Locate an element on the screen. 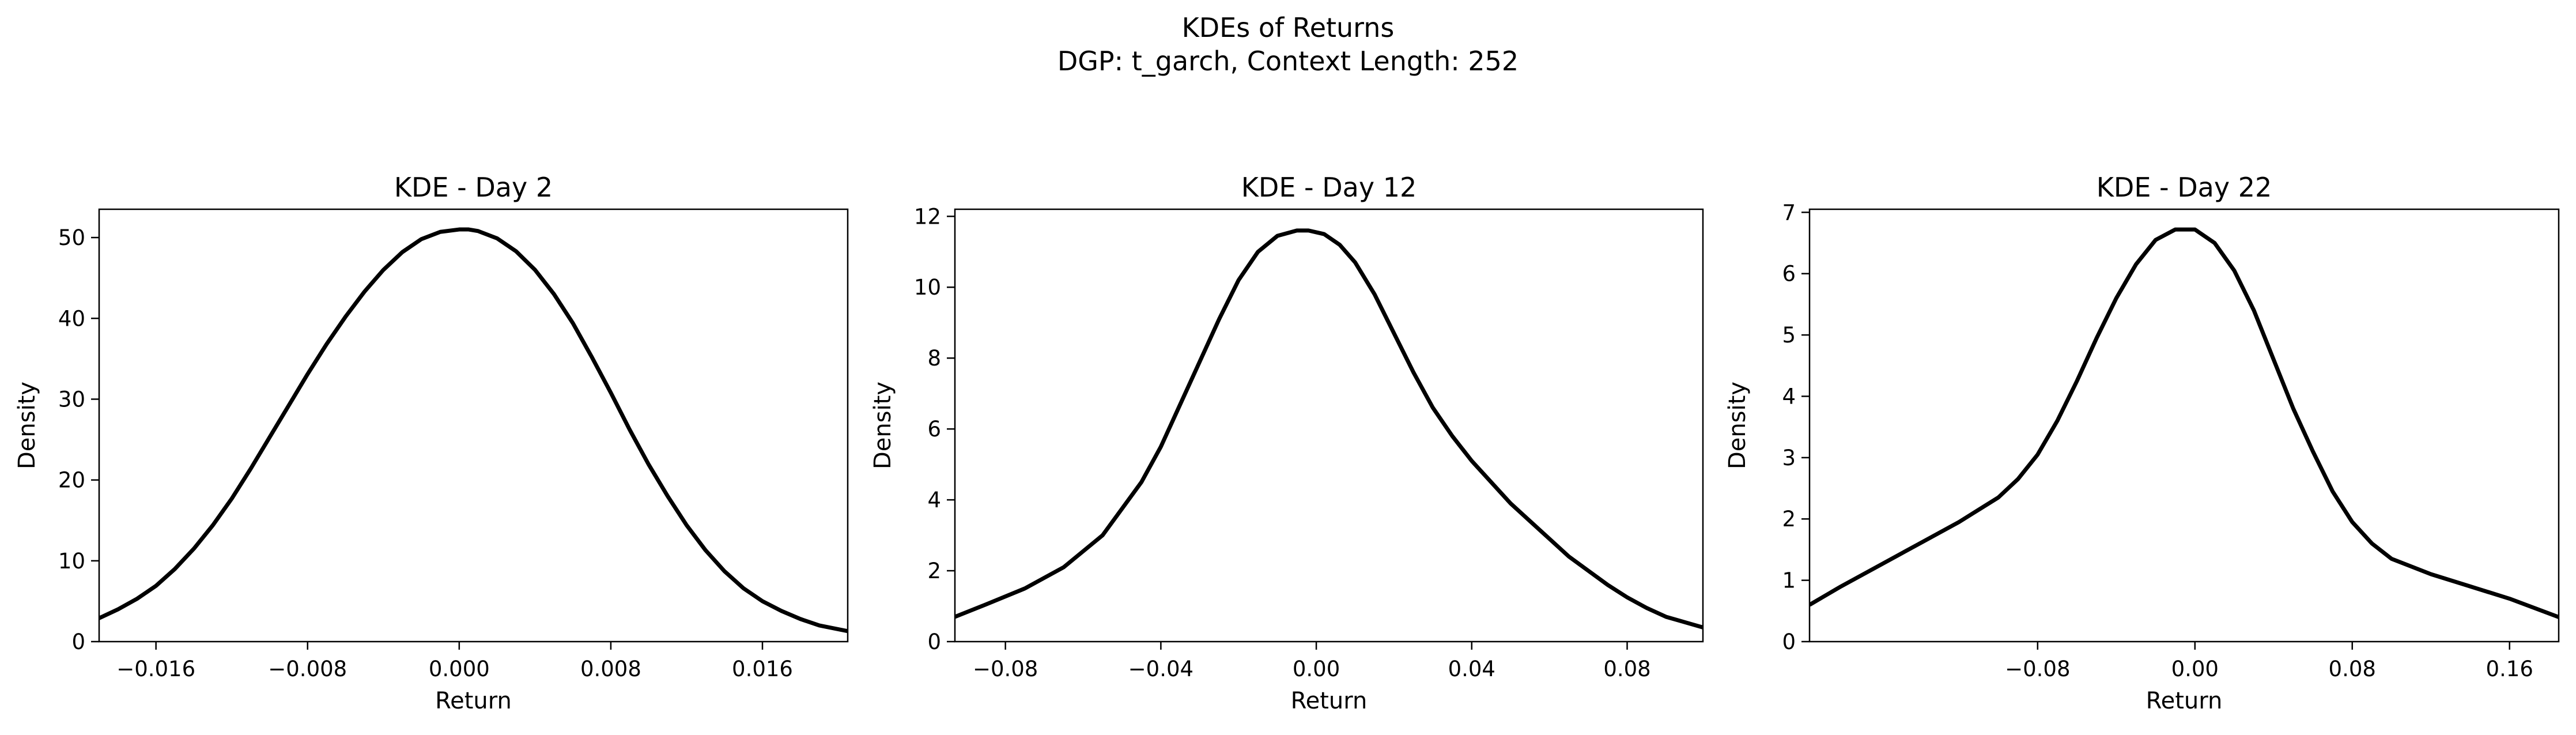 The image size is (2576, 735). y-tick-label: 12 is located at coordinates (927, 216).